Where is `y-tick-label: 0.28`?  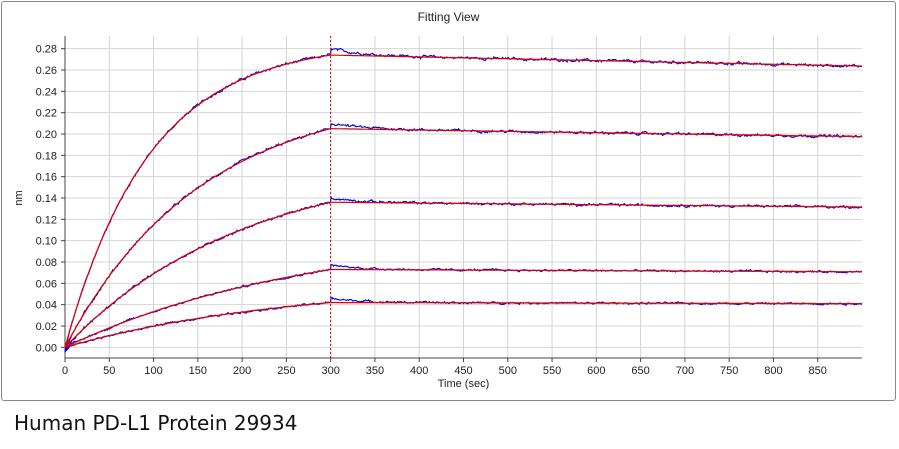 y-tick-label: 0.28 is located at coordinates (46, 50).